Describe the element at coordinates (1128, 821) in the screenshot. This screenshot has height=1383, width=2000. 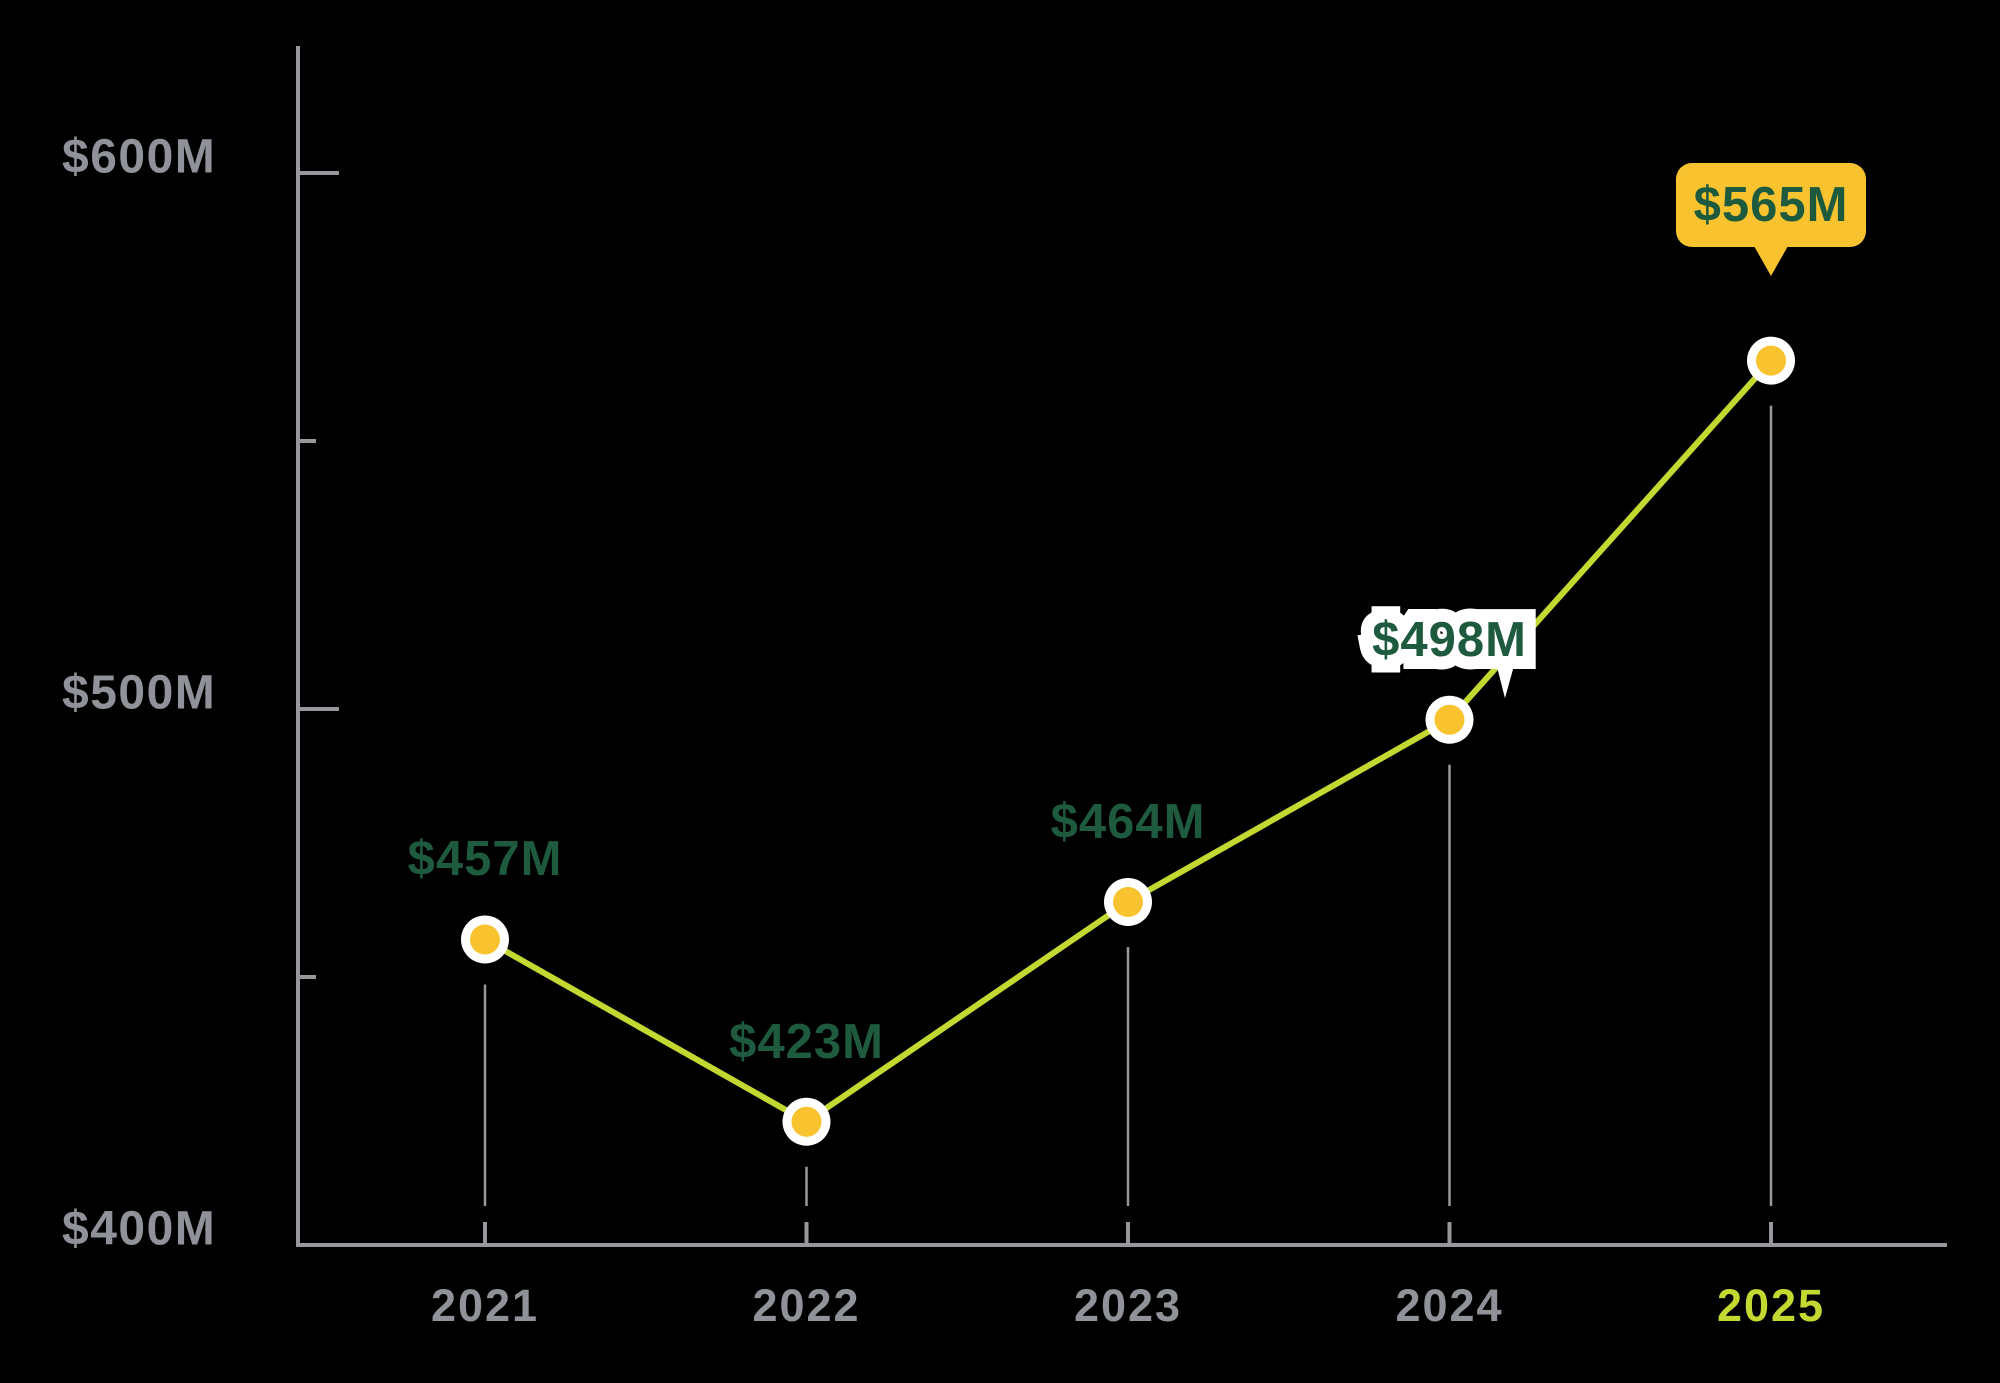
I see `point-label-2023: $464M` at that location.